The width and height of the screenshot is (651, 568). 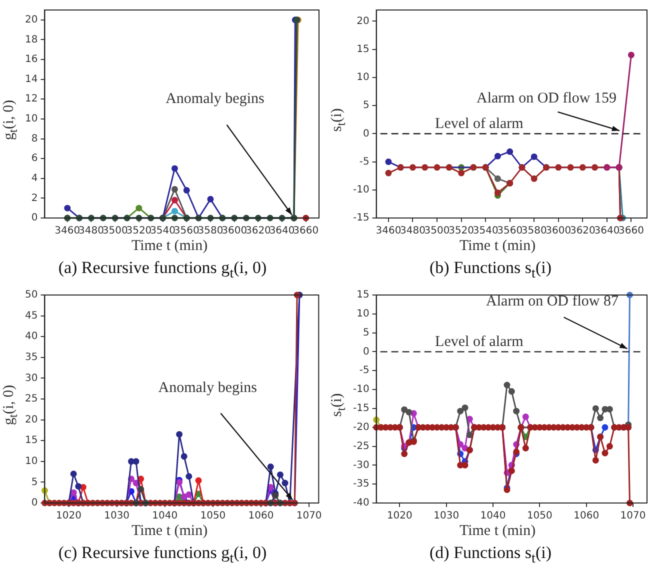 I want to click on y-tick-label: 2, so click(x=34, y=198).